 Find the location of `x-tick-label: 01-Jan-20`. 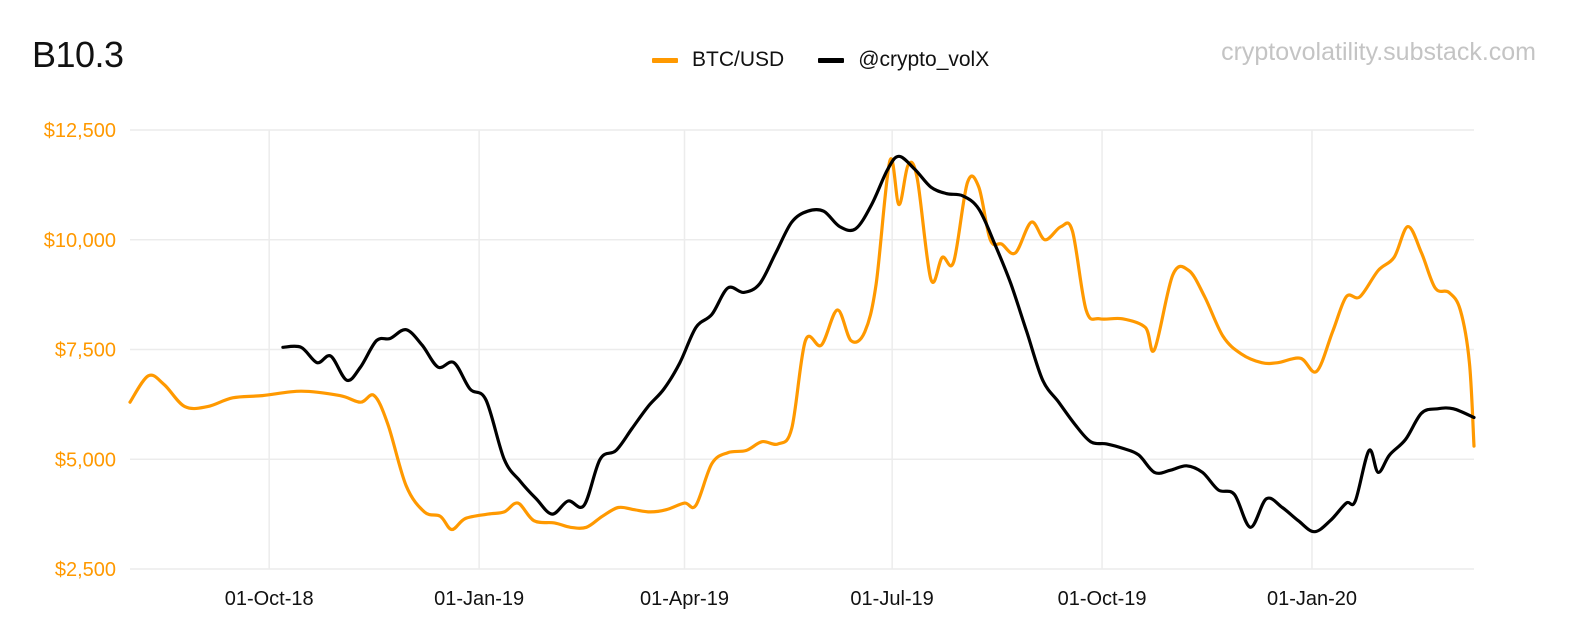

x-tick-label: 01-Jan-20 is located at coordinates (1312, 599).